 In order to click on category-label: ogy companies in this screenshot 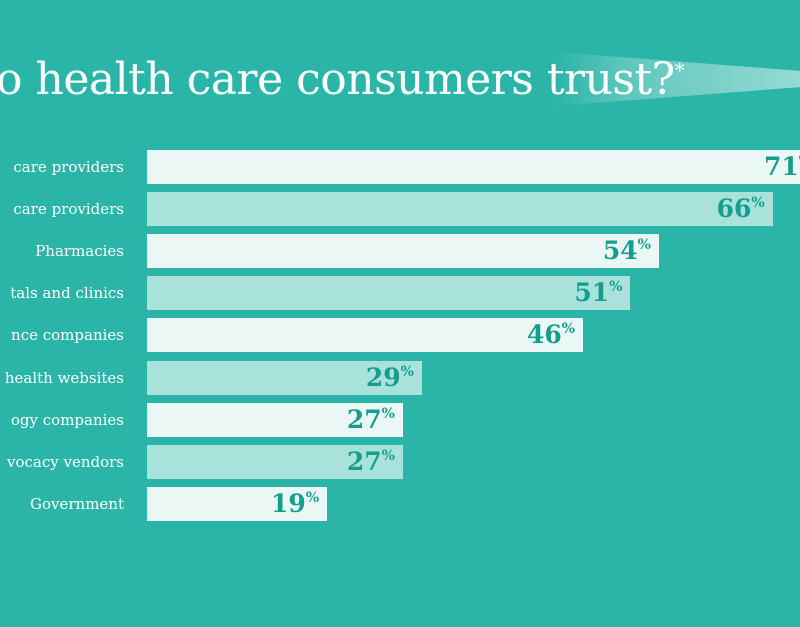, I will do `click(67, 419)`.